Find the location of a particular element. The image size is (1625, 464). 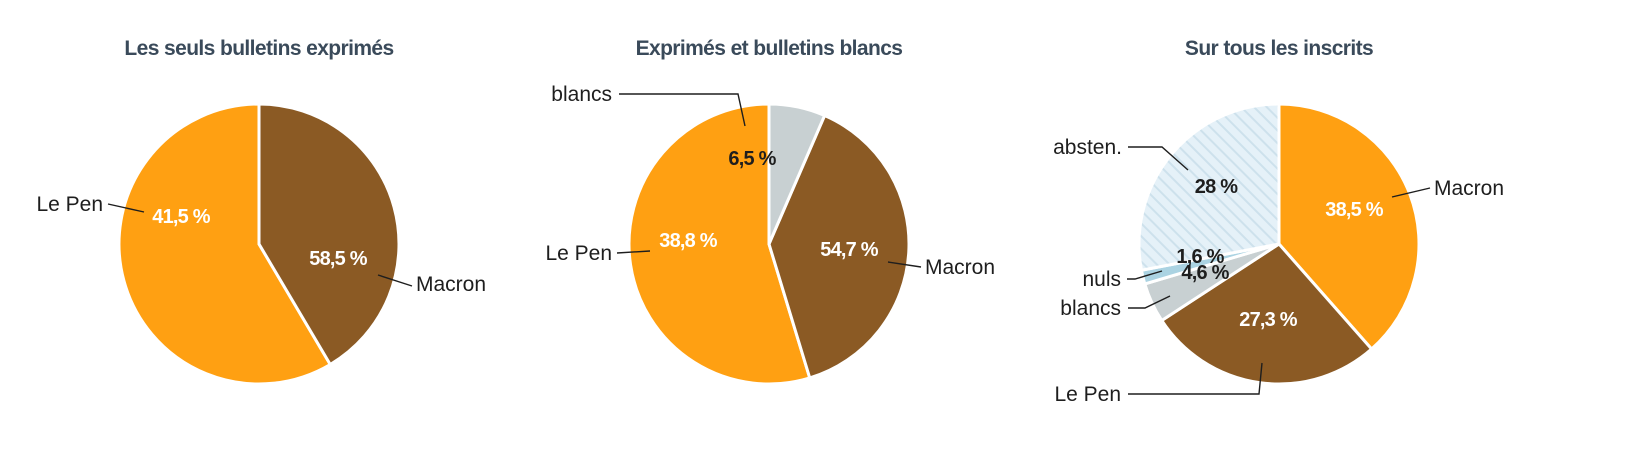

percent-label-macron: 58,5 % is located at coordinates (338, 259).